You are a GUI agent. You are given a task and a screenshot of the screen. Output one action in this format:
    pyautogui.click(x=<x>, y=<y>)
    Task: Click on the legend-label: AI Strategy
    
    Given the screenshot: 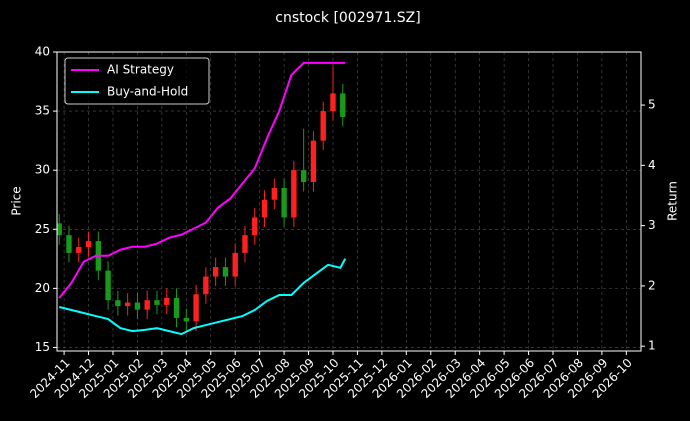 What is the action you would take?
    pyautogui.click(x=140, y=70)
    